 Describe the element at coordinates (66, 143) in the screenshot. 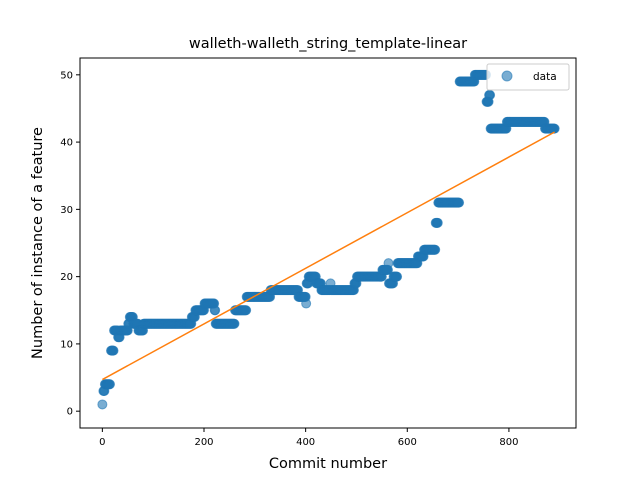

I see `y-tick-label: 40` at that location.